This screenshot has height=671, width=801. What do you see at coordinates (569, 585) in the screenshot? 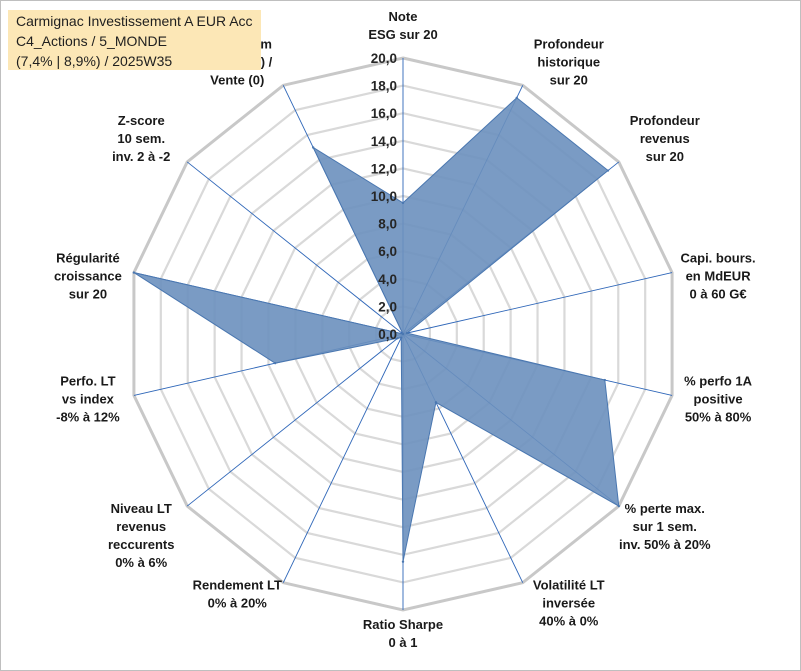
I see `axis-label-line: Volatilité LT` at bounding box center [569, 585].